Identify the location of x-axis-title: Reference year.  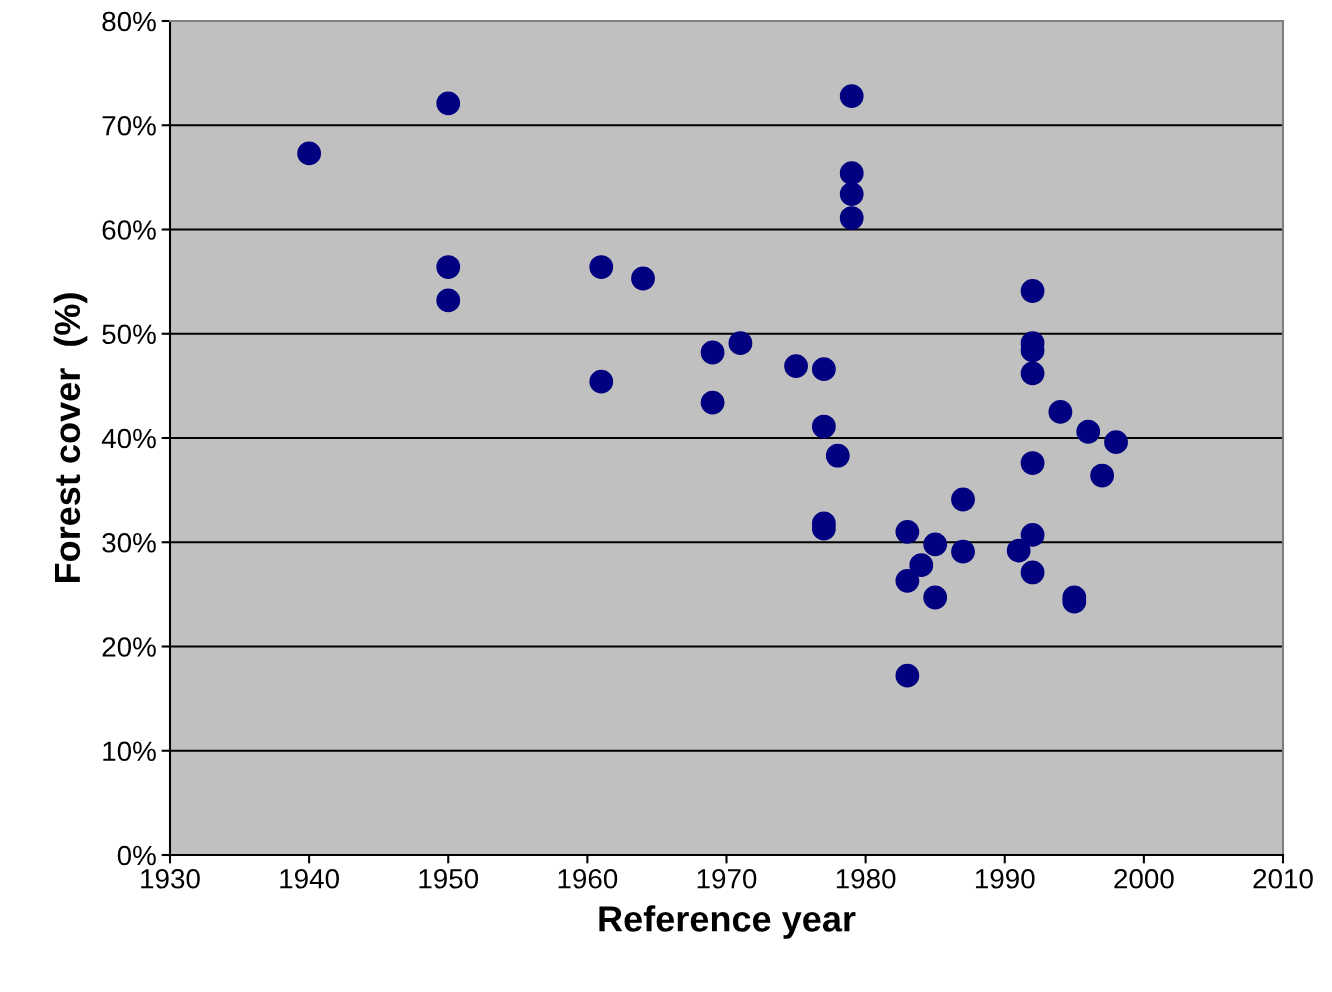
(727, 922).